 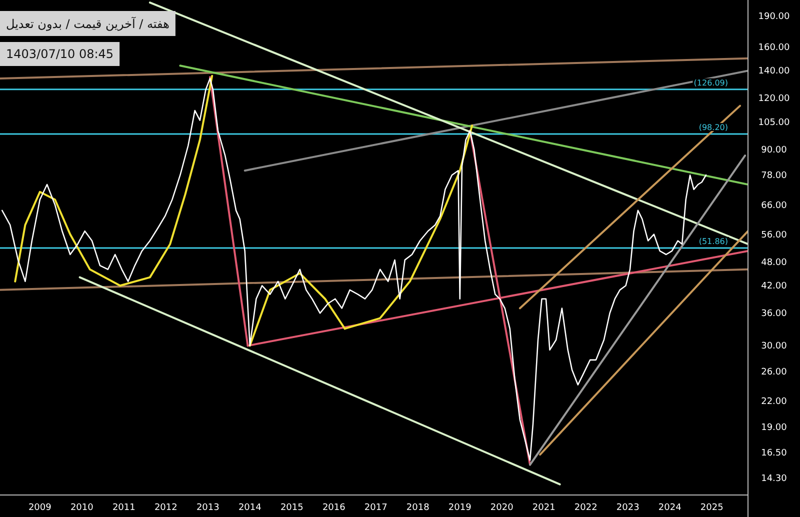 I want to click on y-tick-label: 16.50, so click(x=774, y=453).